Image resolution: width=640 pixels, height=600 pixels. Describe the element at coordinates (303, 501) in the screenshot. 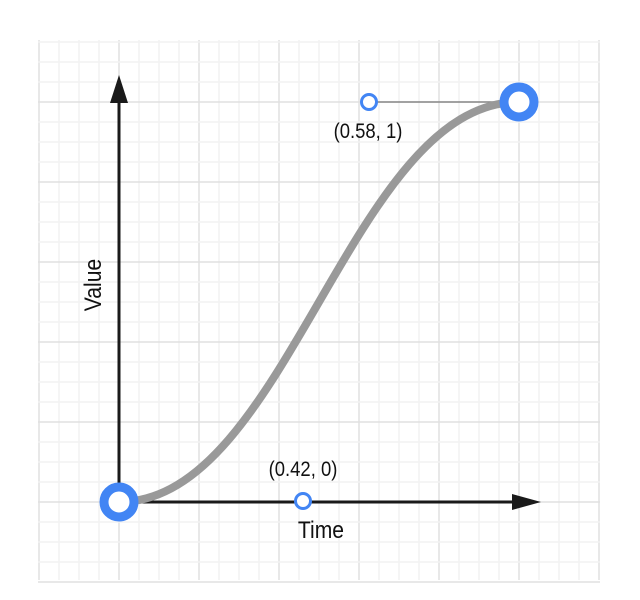

I see `control-point-p1-handle` at that location.